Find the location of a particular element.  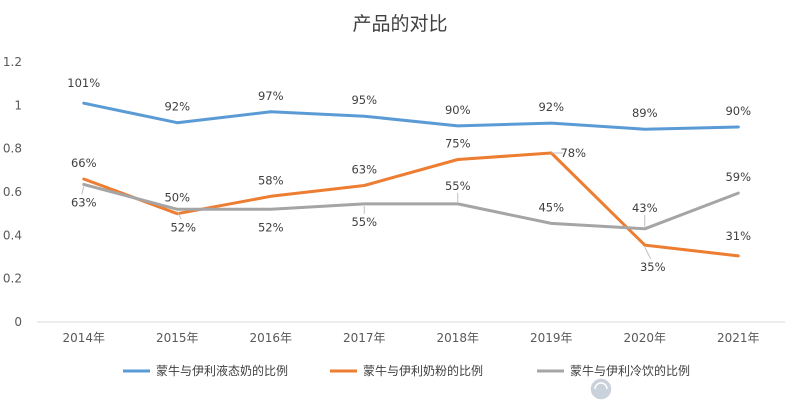

watermark-author: 知行始成 is located at coordinates (705, 390).